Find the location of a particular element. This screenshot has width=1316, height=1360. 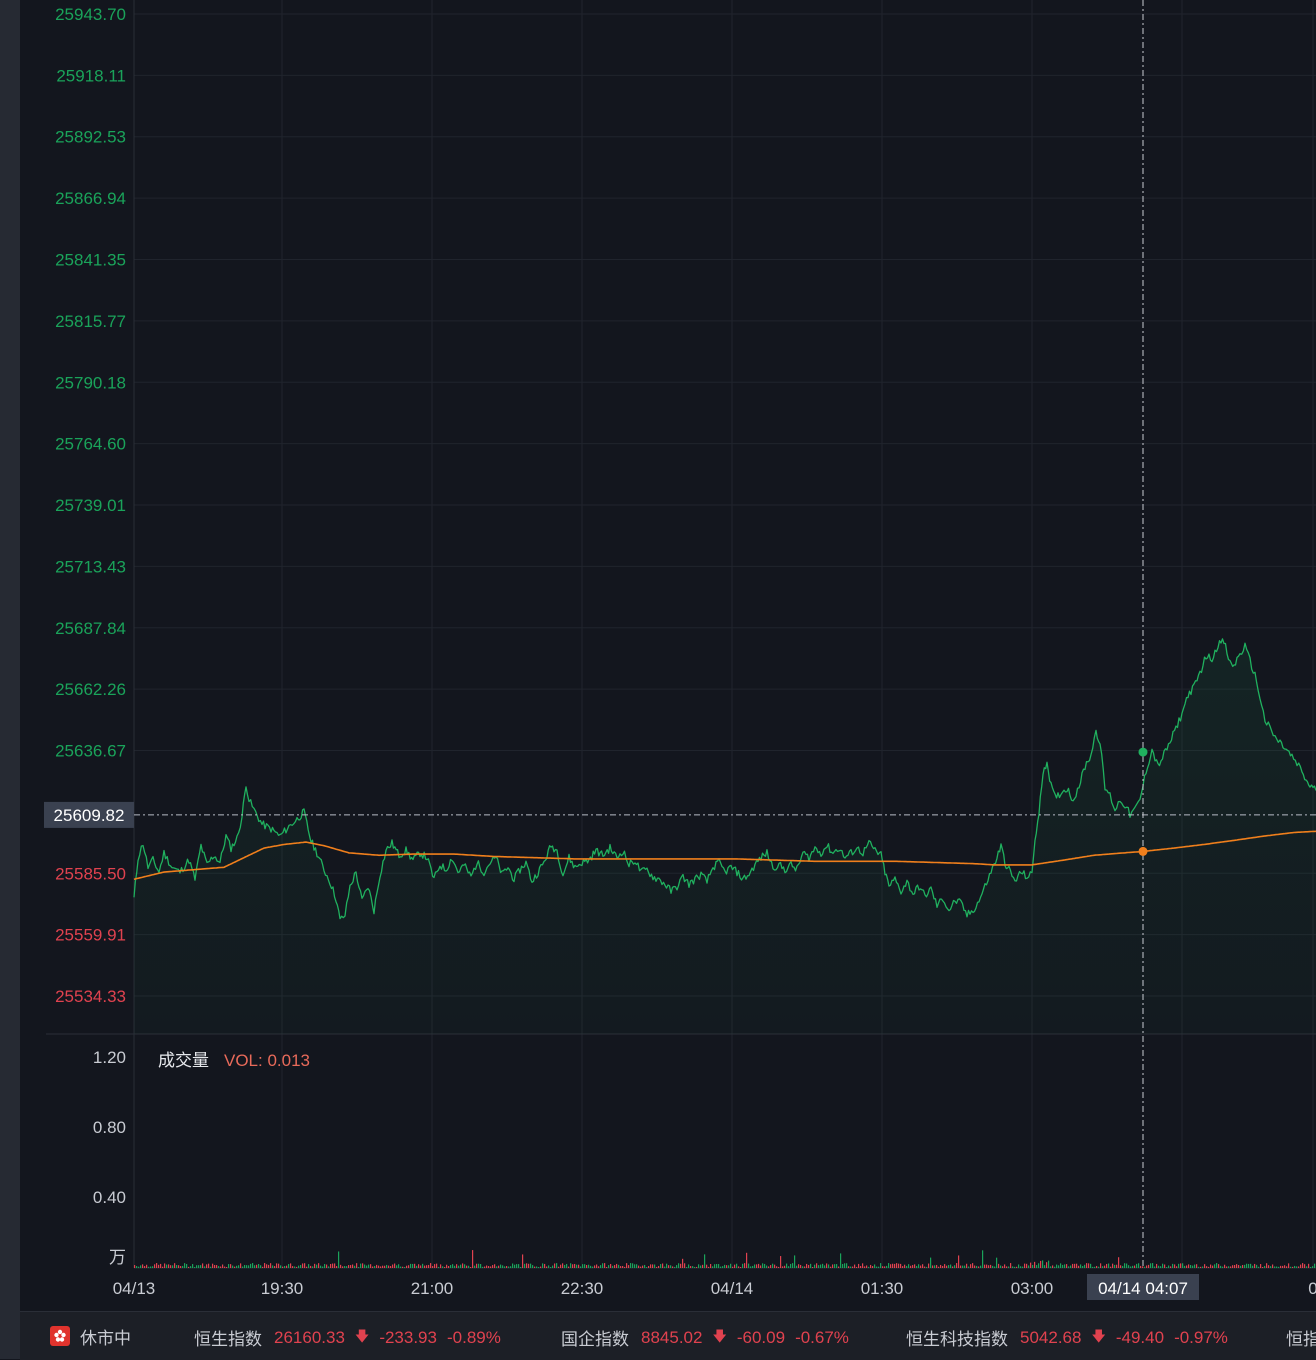

price-tick-label: 25534.33 is located at coordinates (90, 996).